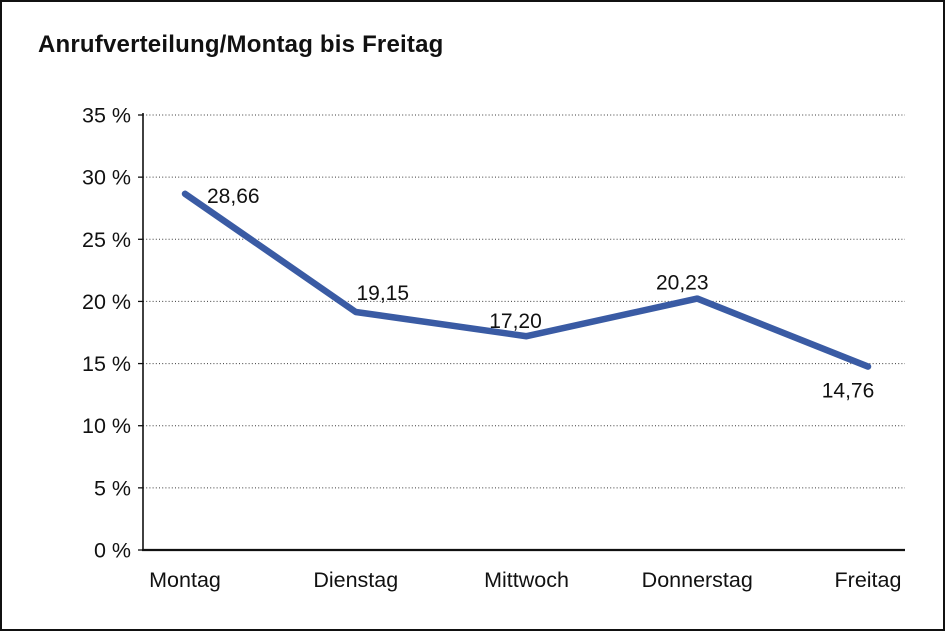 The height and width of the screenshot is (631, 945). I want to click on x-tick-label: Mittwoch, so click(526, 580).